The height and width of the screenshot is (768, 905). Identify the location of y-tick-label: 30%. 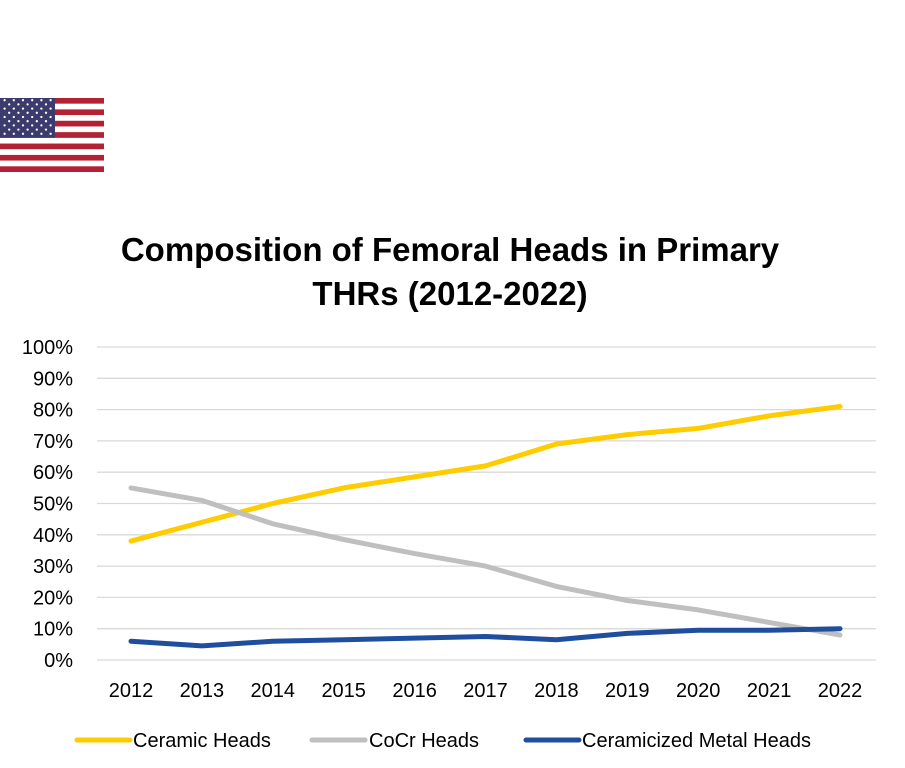
(53, 567).